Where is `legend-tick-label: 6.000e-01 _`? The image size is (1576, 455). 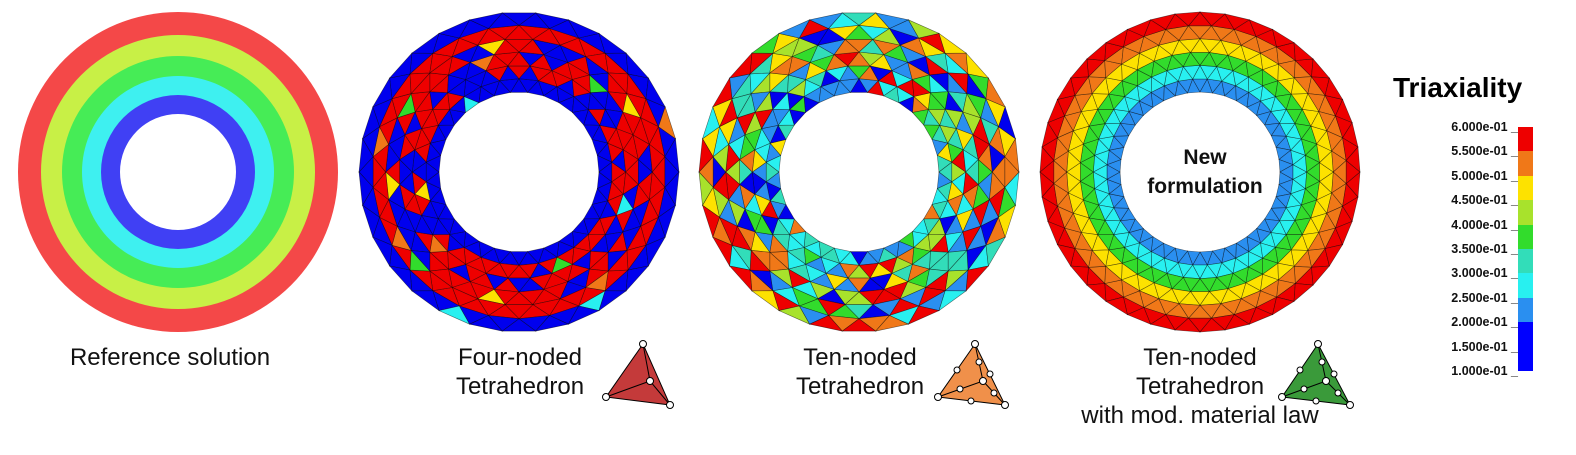
legend-tick-label: 6.000e-01 _ is located at coordinates (1484, 127).